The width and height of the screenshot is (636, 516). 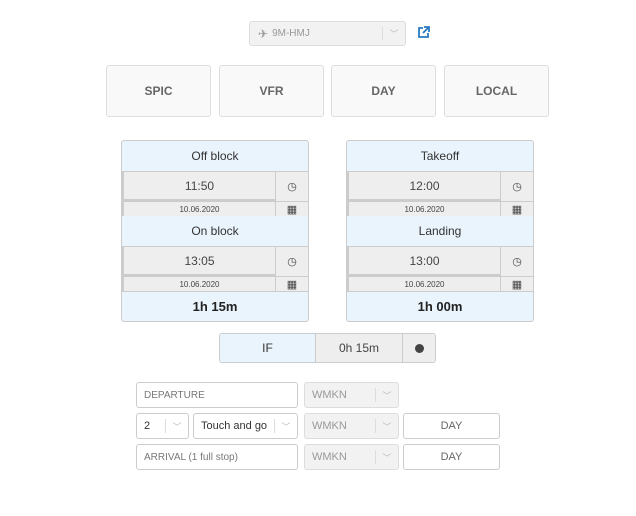 I want to click on landing-label: Landing, so click(x=440, y=231).